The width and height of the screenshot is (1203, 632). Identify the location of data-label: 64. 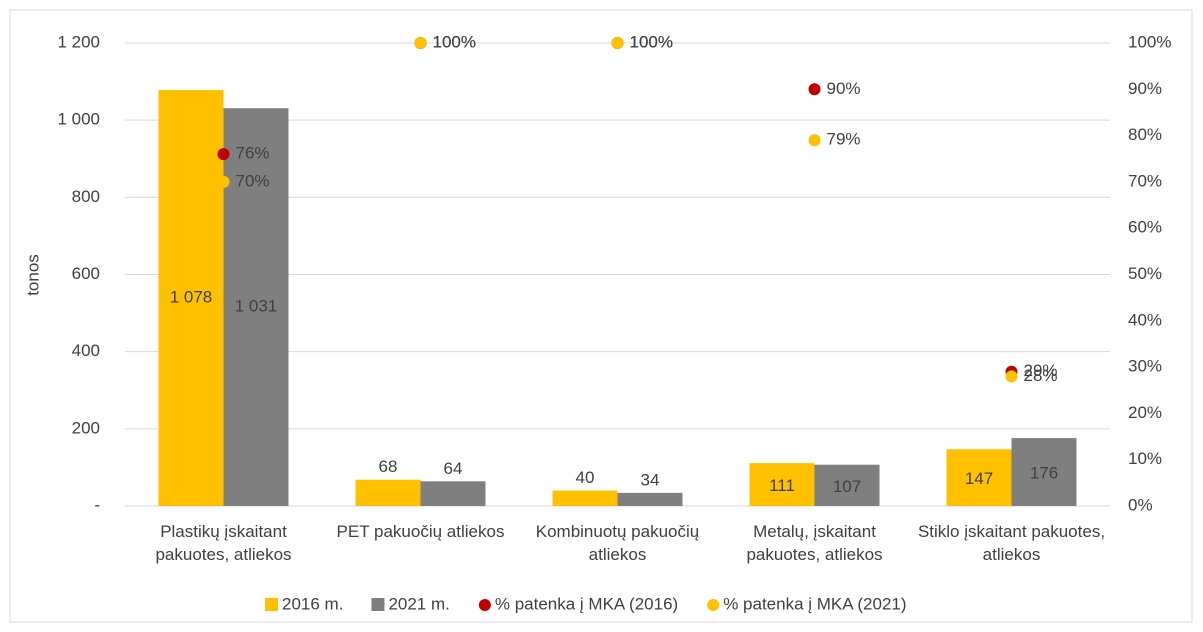
(453, 468).